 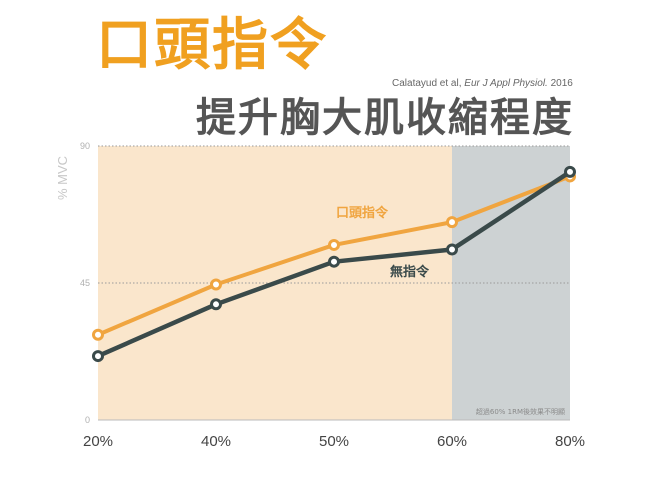 What do you see at coordinates (410, 272) in the screenshot?
I see `series-label: 無指令` at bounding box center [410, 272].